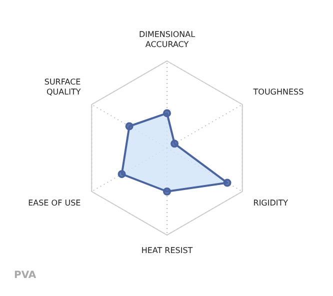  What do you see at coordinates (167, 250) in the screenshot?
I see `spoke-label: HEAT RESIST` at bounding box center [167, 250].